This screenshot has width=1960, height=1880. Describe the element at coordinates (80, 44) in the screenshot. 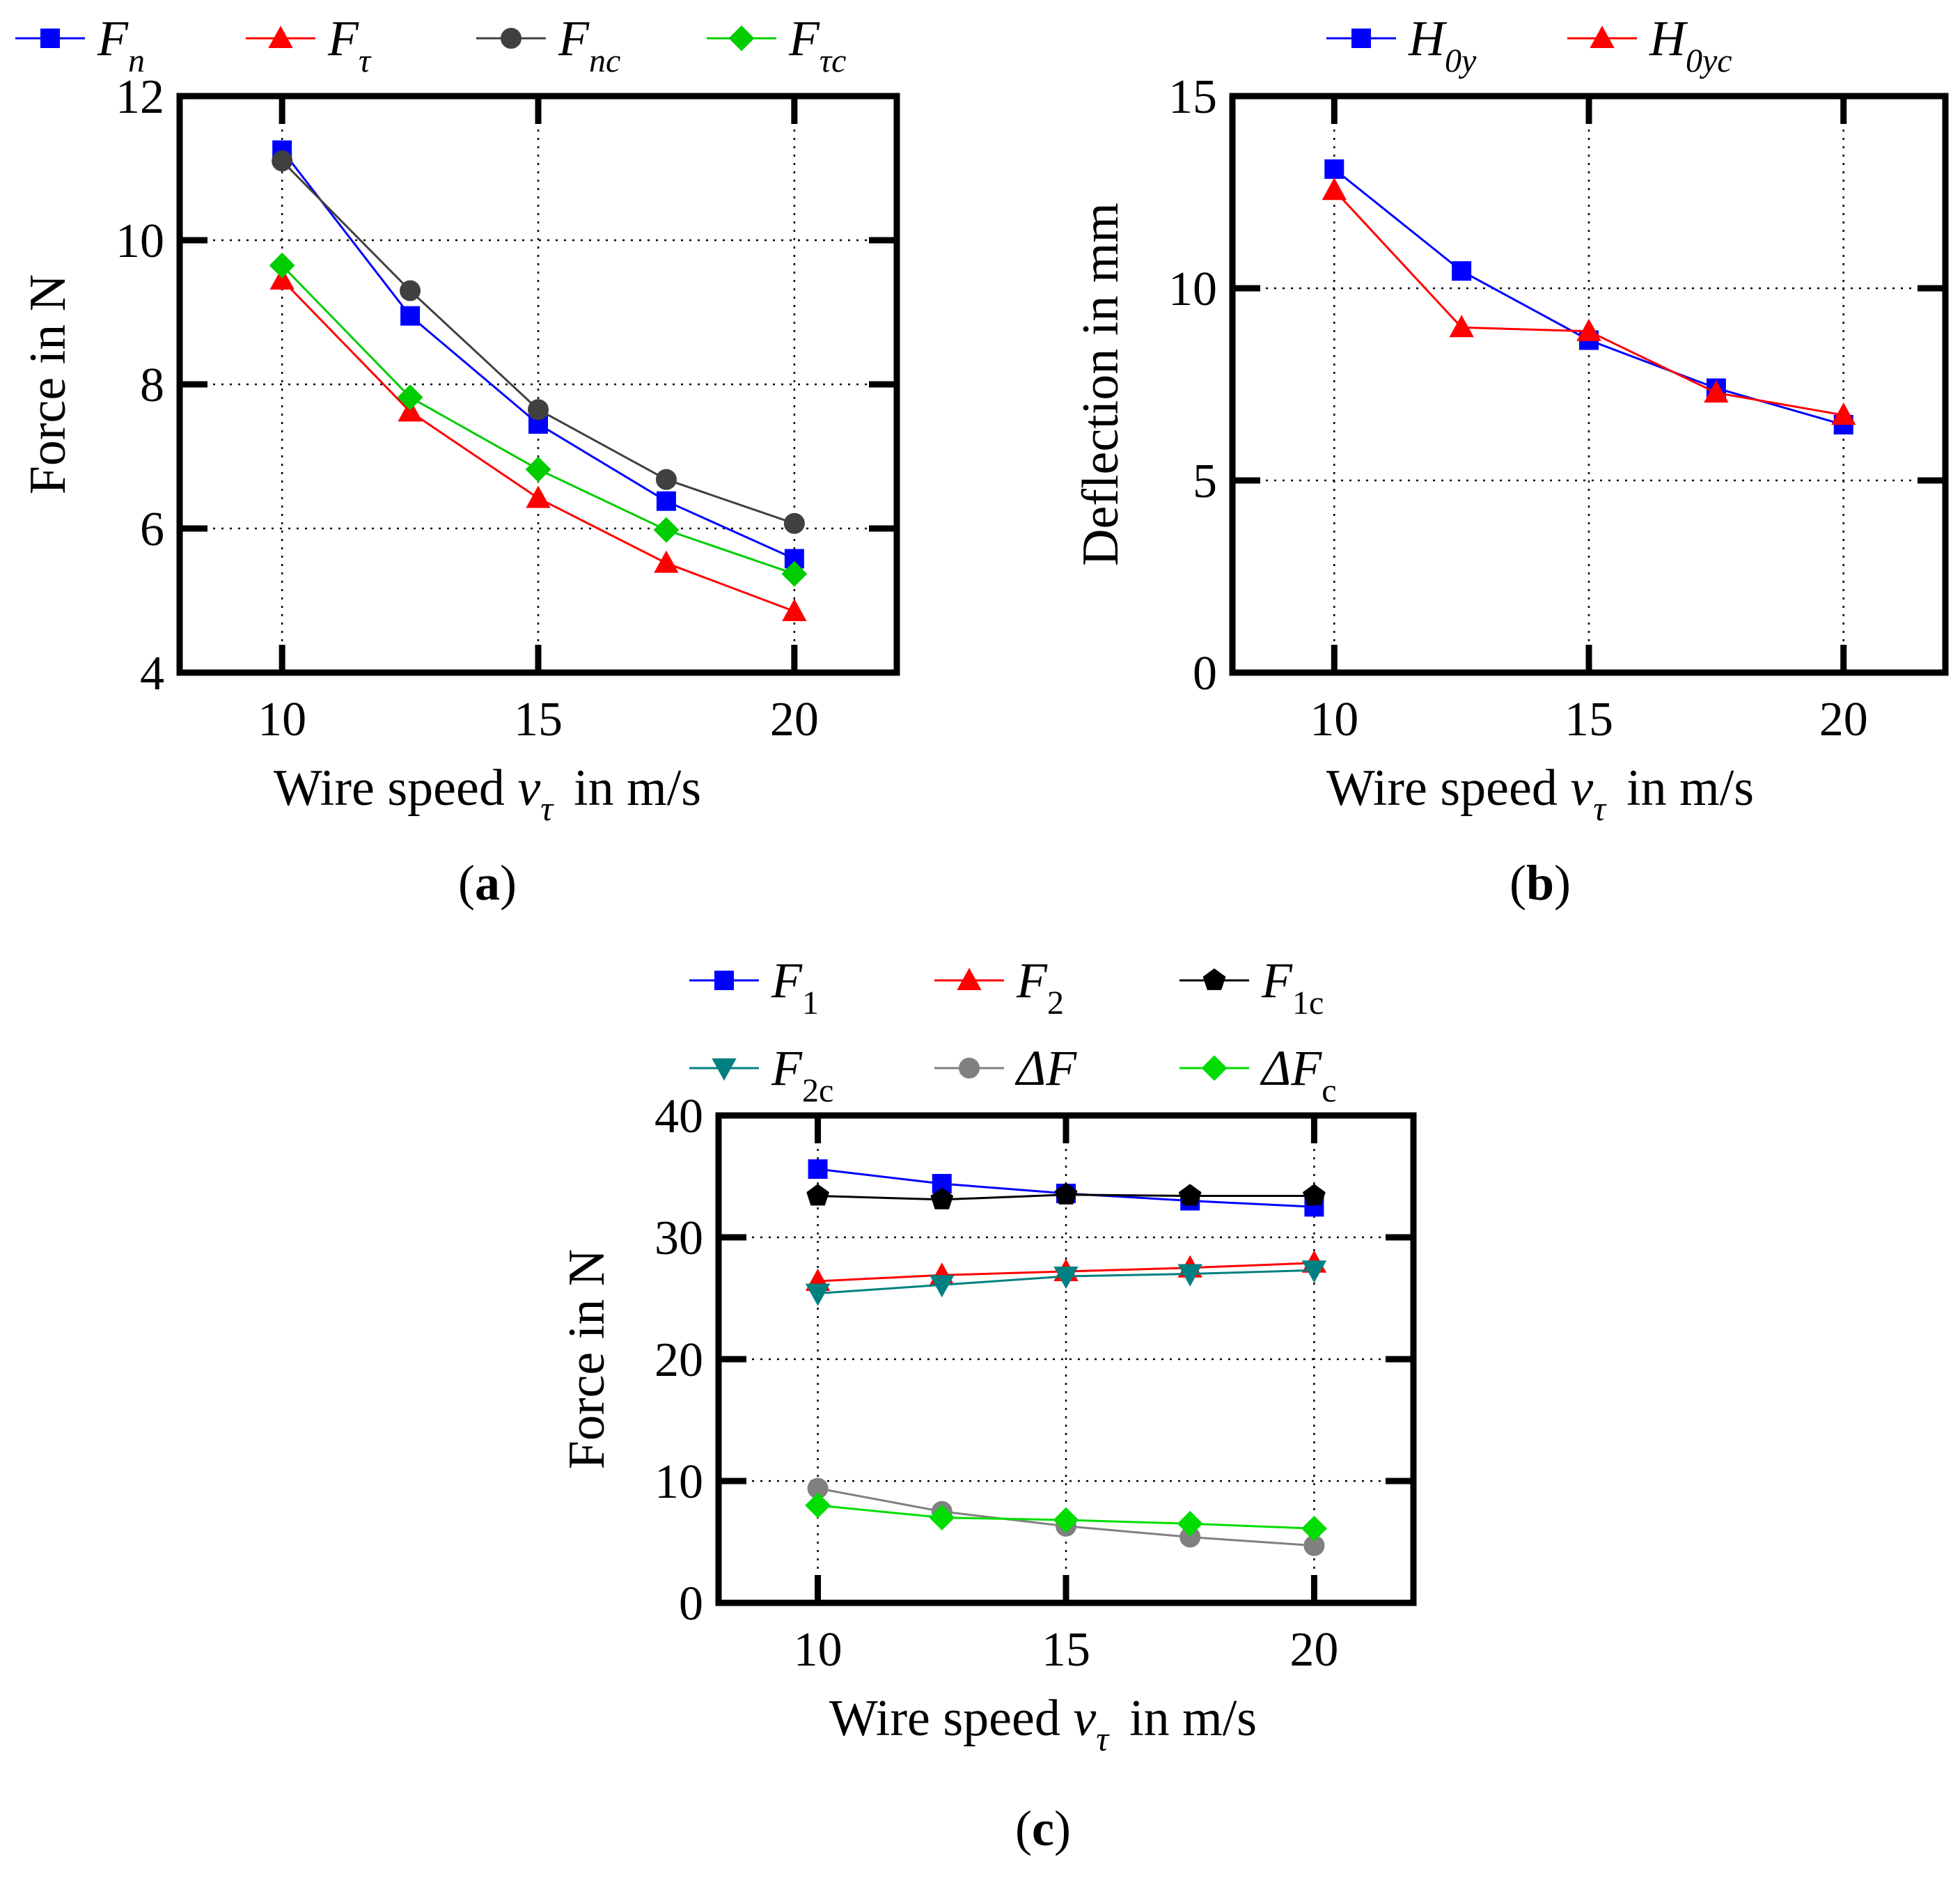

I see `legend-item-Fn: Fn` at that location.